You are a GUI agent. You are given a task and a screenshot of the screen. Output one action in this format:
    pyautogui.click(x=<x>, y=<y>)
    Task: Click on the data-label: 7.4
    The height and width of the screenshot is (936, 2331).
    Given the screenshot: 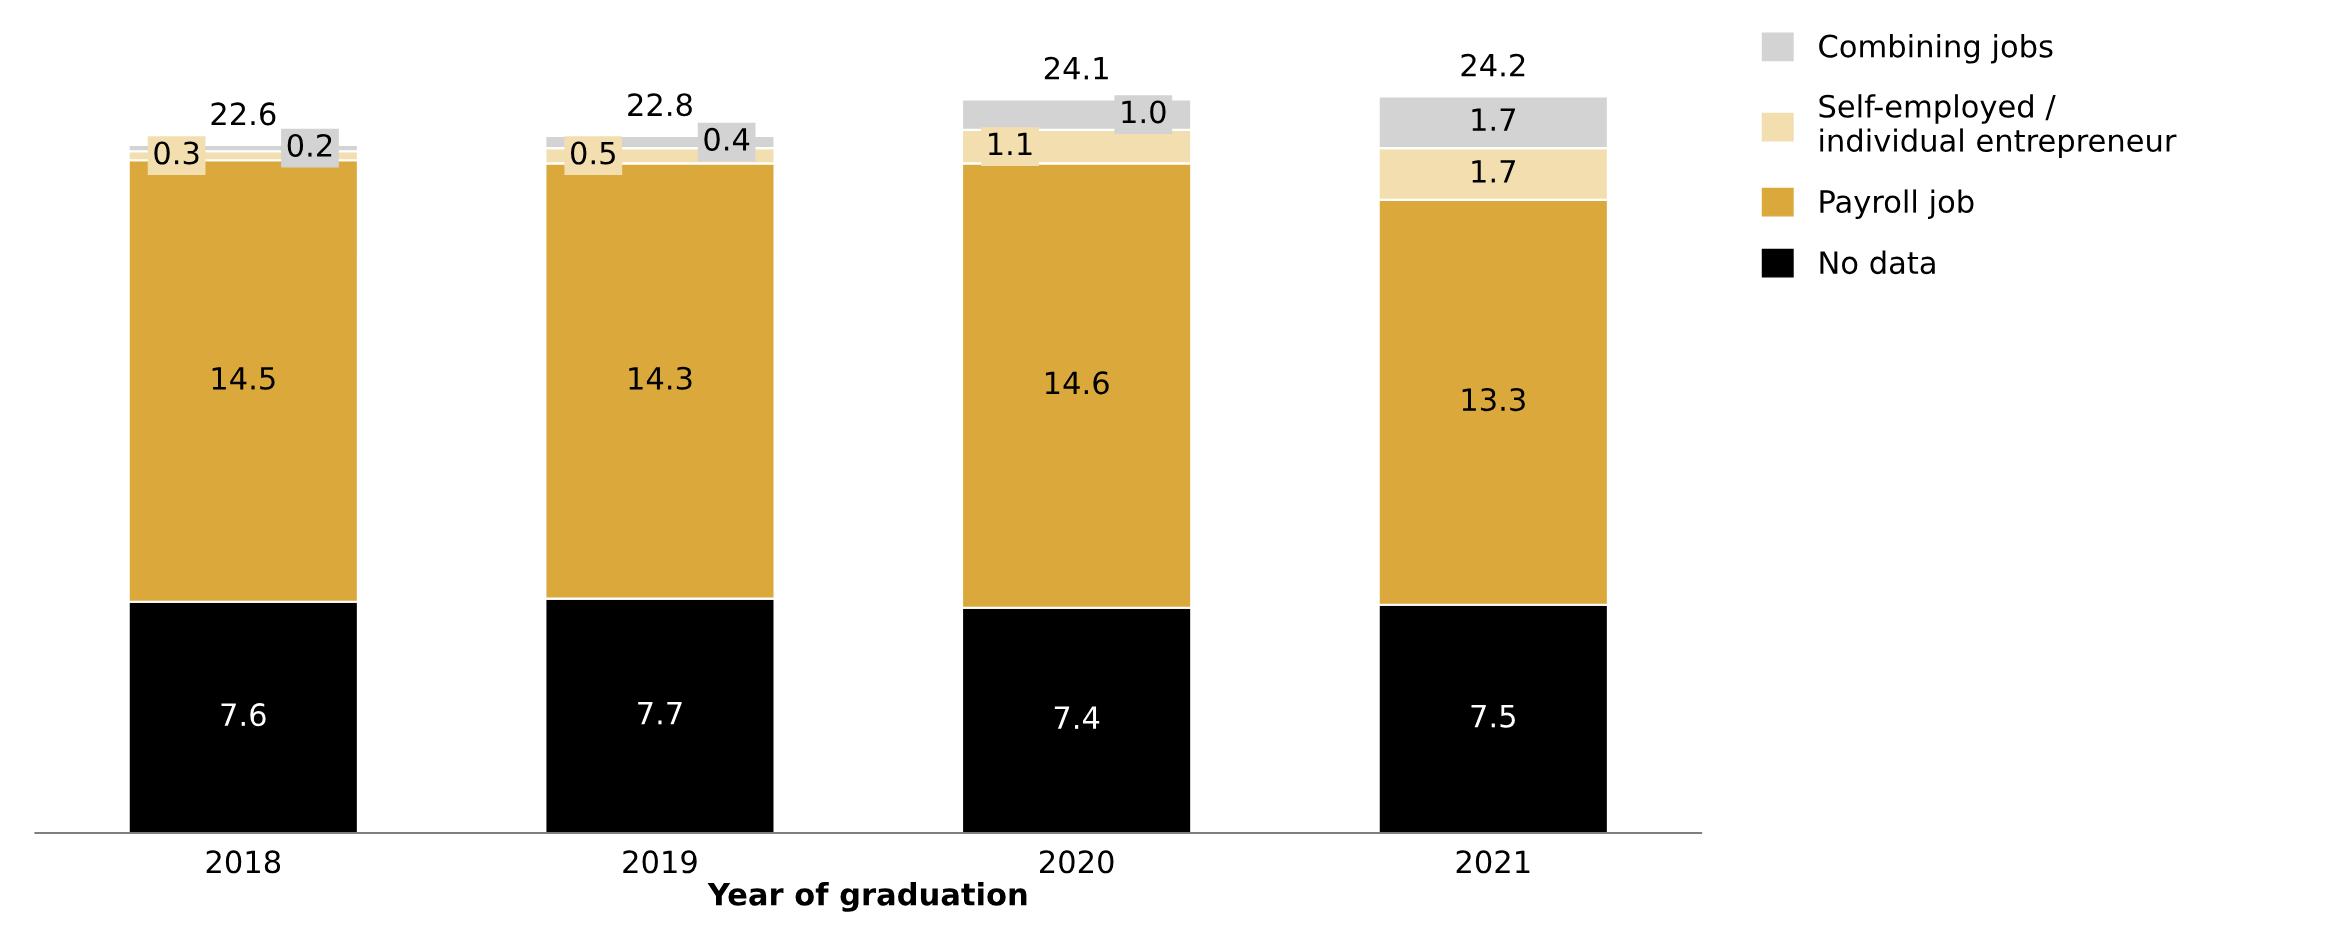 What is the action you would take?
    pyautogui.click(x=1077, y=717)
    